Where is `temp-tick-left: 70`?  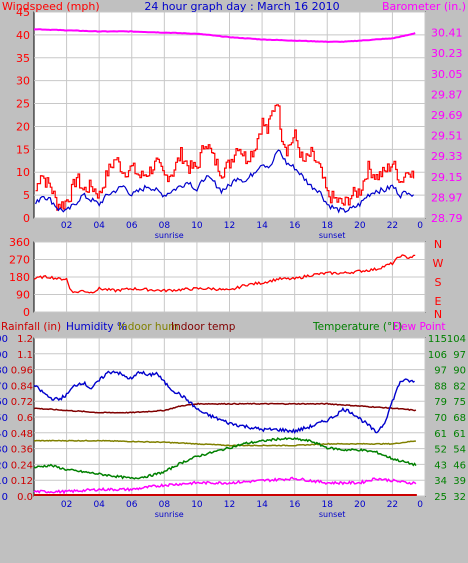 temp-tick-left: 70 is located at coordinates (440, 418).